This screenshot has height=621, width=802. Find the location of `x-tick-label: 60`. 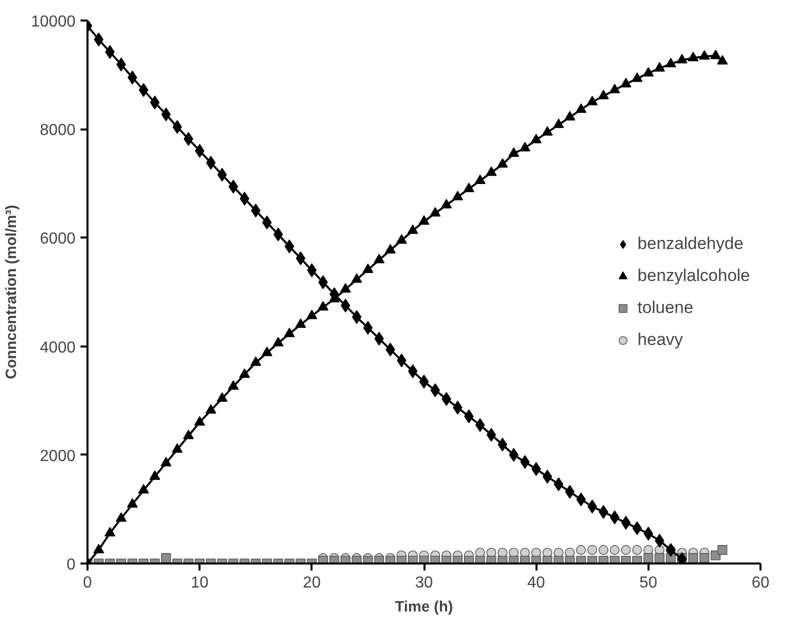

x-tick-label: 60 is located at coordinates (761, 583).